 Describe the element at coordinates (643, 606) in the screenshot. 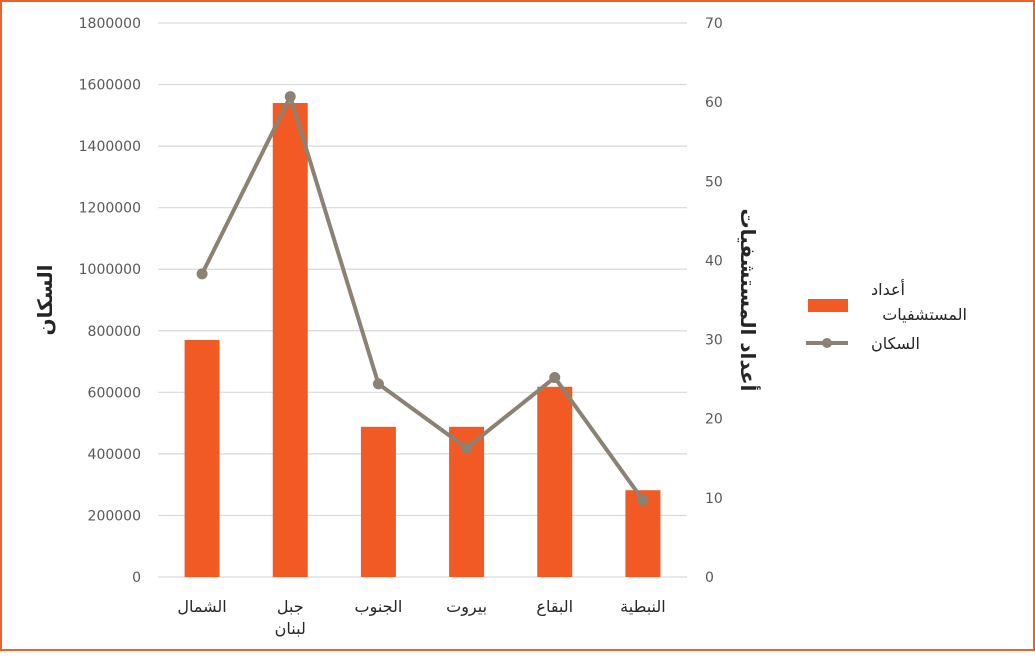

I see `category-label: النبطية` at that location.